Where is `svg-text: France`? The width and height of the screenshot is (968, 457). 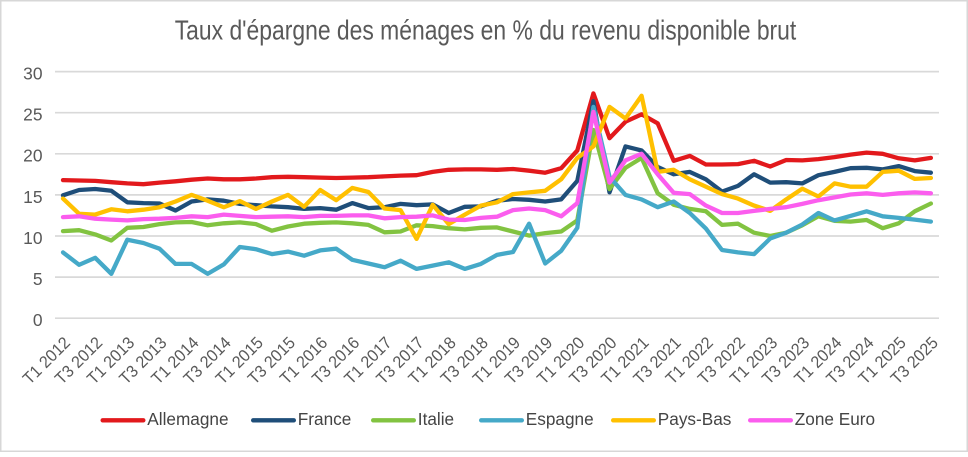
svg-text: France is located at coordinates (325, 419).